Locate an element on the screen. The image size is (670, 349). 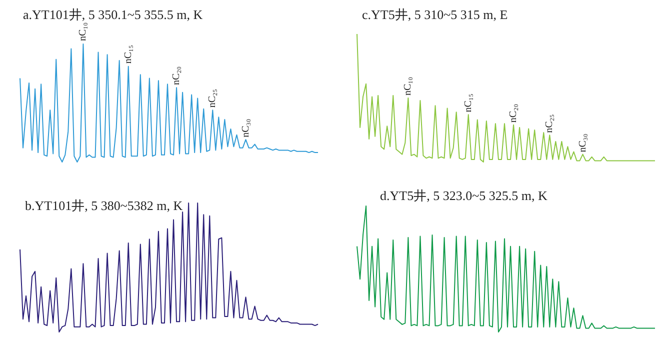
chart-title: b.YT101井, 5 380~5382 m, K is located at coordinates (104, 205).